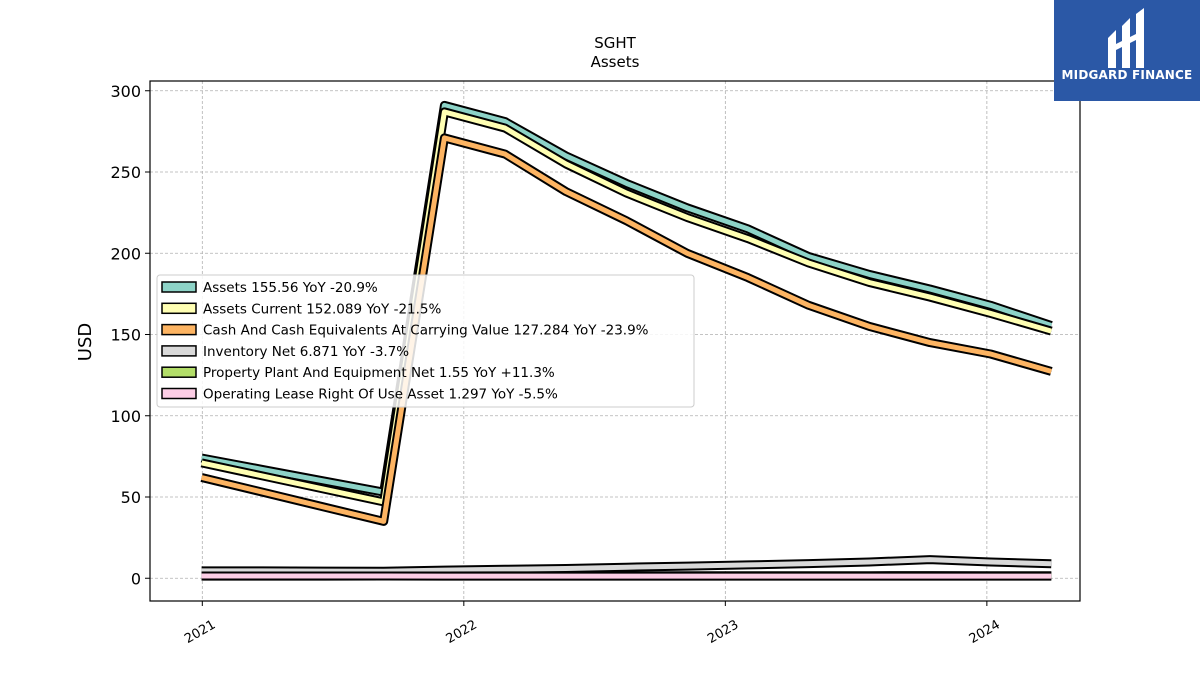  Describe the element at coordinates (290, 288) in the screenshot. I see `legend-label: Assets 155.56 YoY -20.9%` at that location.